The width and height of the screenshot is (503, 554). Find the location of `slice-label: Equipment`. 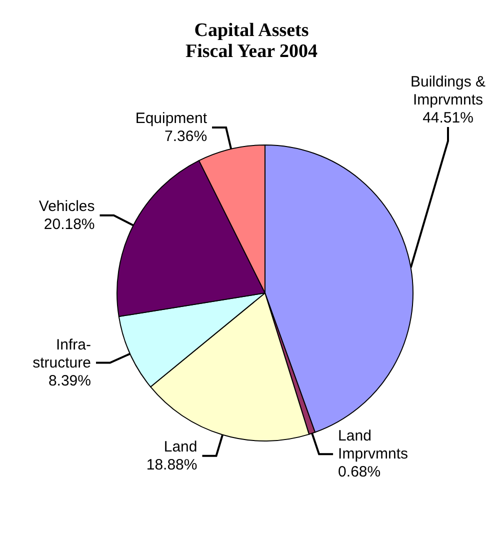

slice-label: Equipment is located at coordinates (171, 119).